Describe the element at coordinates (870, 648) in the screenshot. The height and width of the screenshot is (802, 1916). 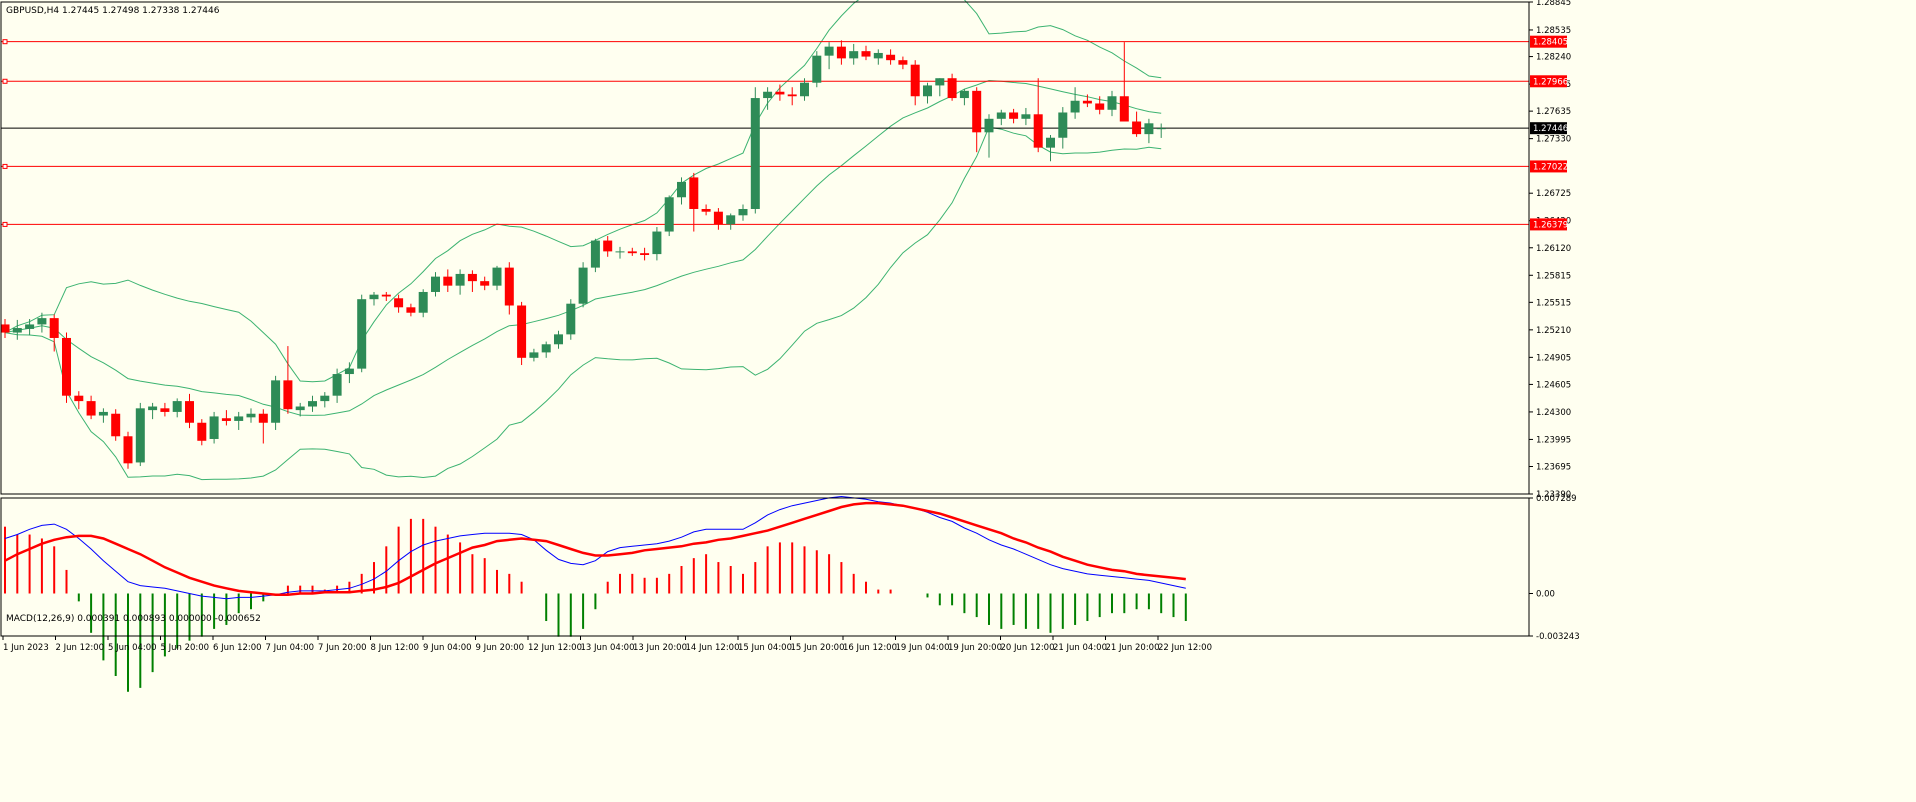
I see `x-tick-label: 16 Jun 12:00` at that location.